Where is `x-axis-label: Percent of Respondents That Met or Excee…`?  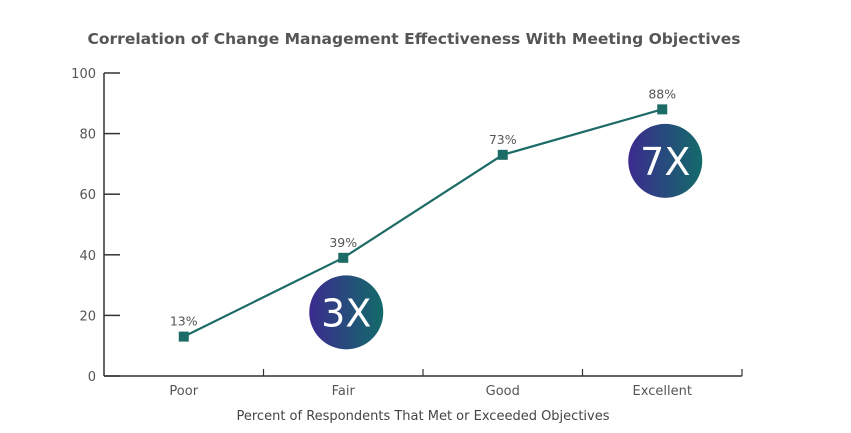 x-axis-label: Percent of Respondents That Met or Excee… is located at coordinates (423, 416).